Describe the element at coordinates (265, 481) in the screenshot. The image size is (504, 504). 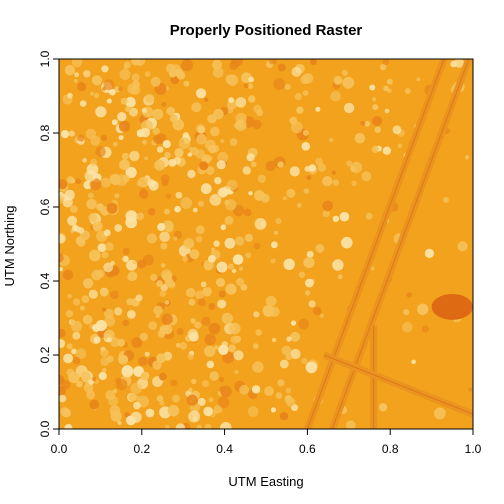
I see `x-axis-label: UTM Easting` at that location.